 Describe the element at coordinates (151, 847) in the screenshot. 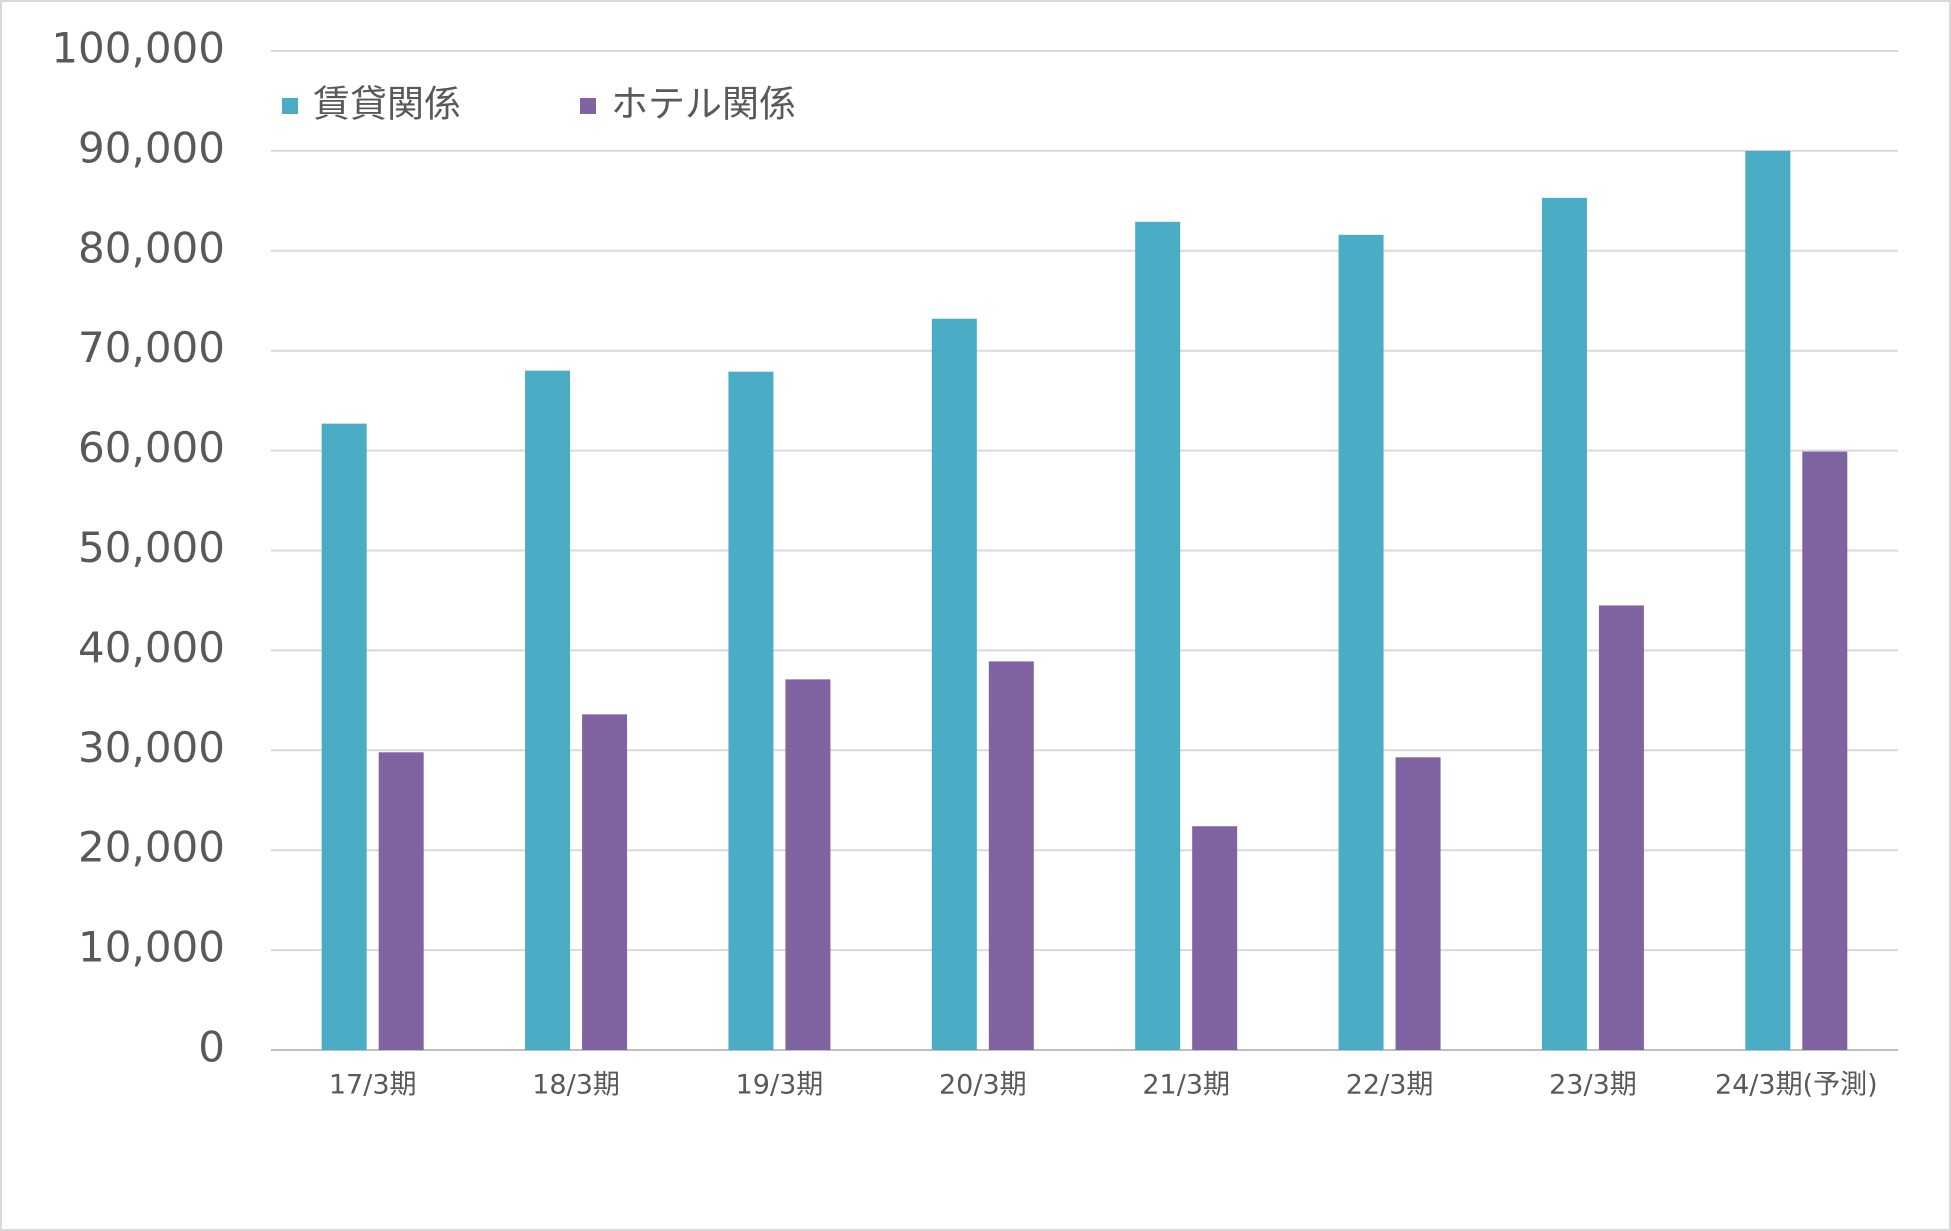

I see `y-tick-label: 20,000` at that location.